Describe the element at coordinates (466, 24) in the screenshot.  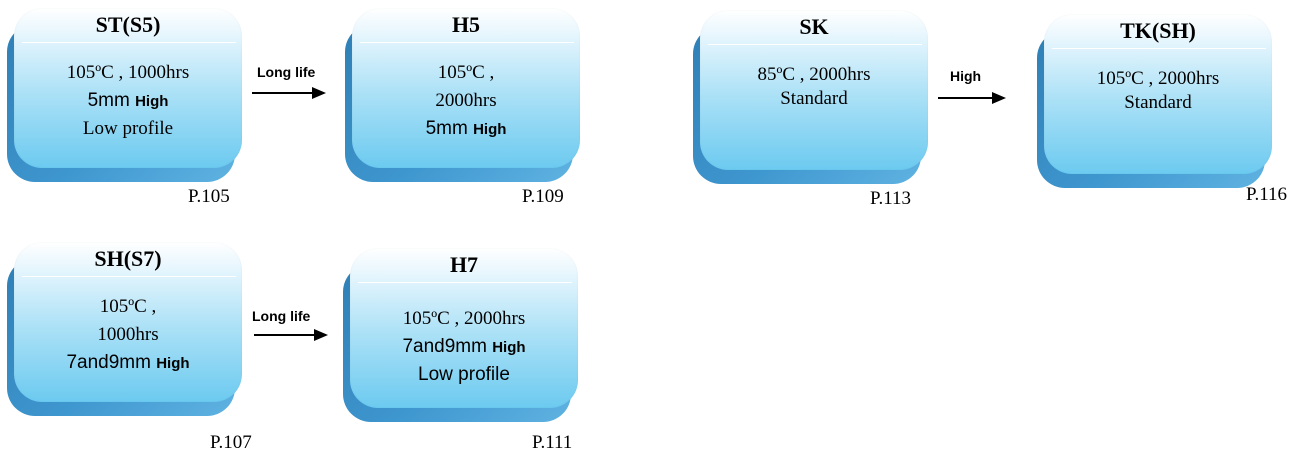
I see `box-title: H5` at that location.